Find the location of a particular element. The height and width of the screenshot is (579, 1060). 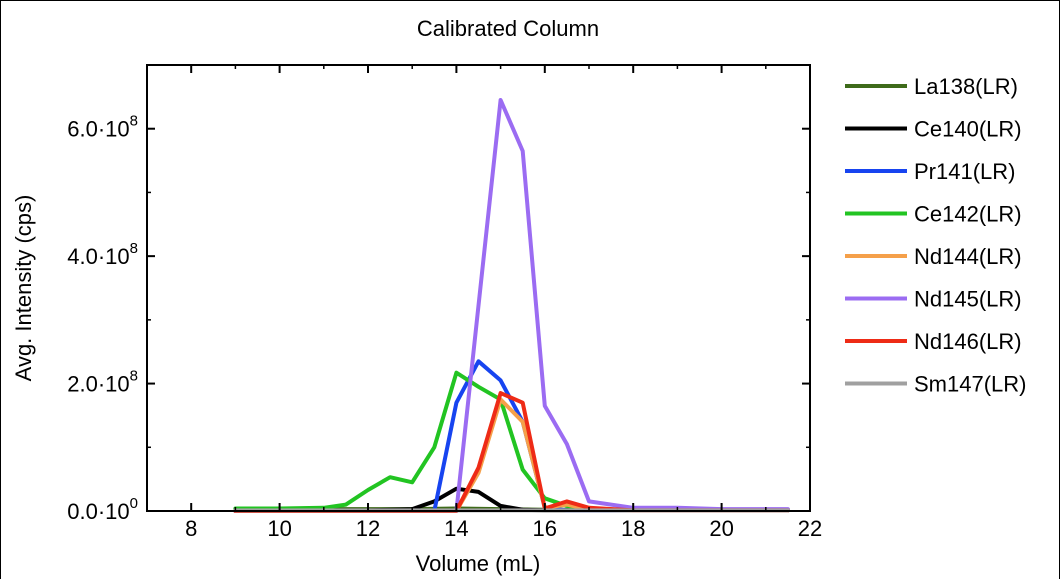

y-tick-label-2: 4.0·10⁸ is located at coordinates (102, 254).